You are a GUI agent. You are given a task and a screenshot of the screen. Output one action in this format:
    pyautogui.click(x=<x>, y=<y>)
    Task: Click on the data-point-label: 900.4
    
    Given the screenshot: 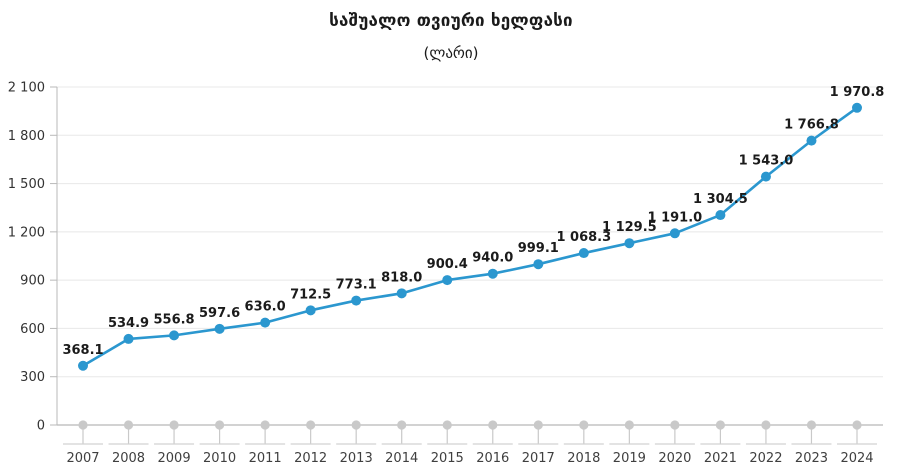 What is the action you would take?
    pyautogui.click(x=447, y=264)
    